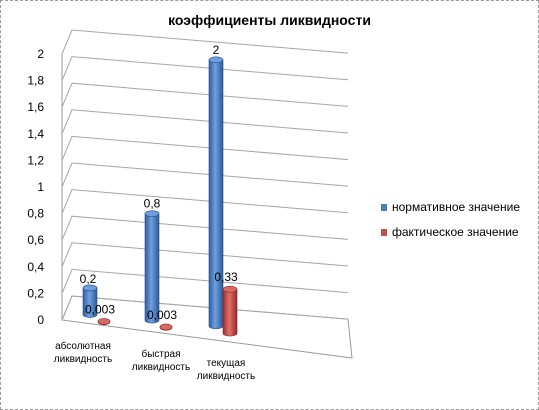  Describe the element at coordinates (216, 50) in the screenshot. I see `data-label-normative-3: 2` at that location.